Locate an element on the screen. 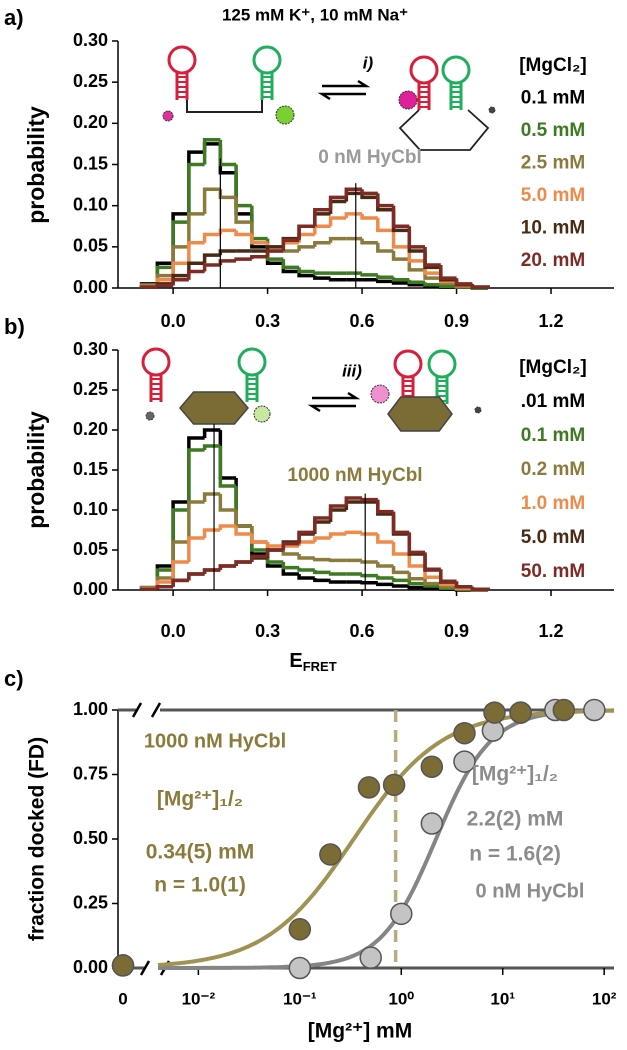  x-tick-label: 0.9 is located at coordinates (456, 631).